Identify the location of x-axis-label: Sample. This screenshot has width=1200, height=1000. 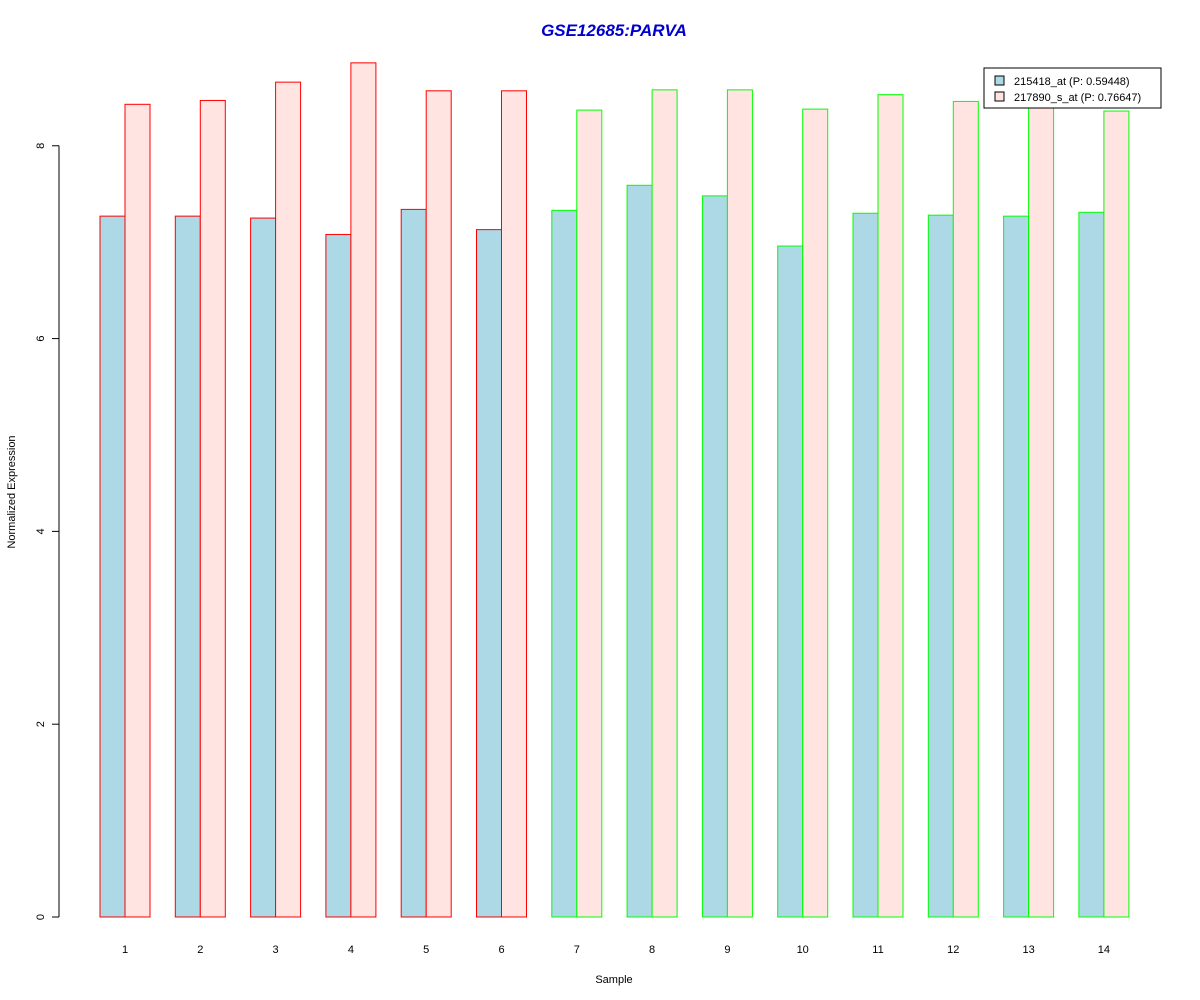
(613, 980).